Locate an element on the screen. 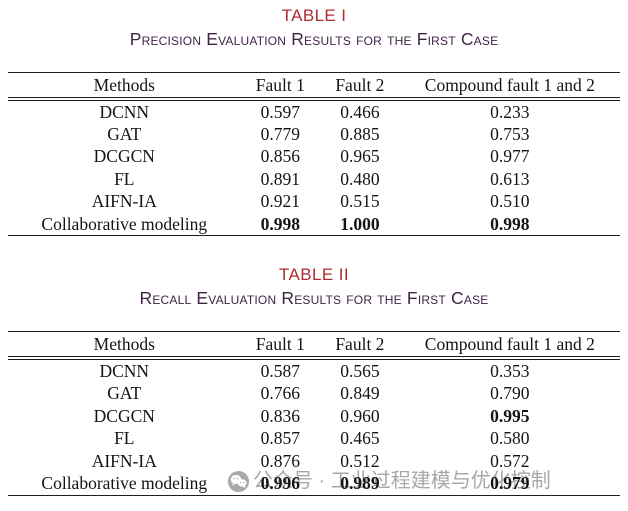  value-cell: 0.857 is located at coordinates (280, 438).